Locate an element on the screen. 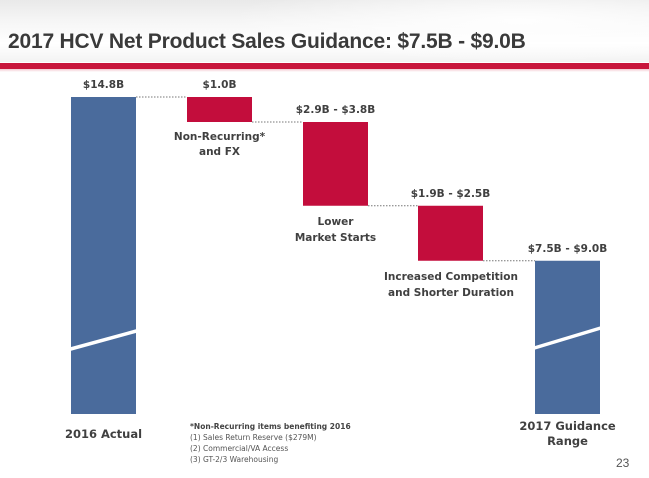  bar-non-recurring is located at coordinates (219, 109).